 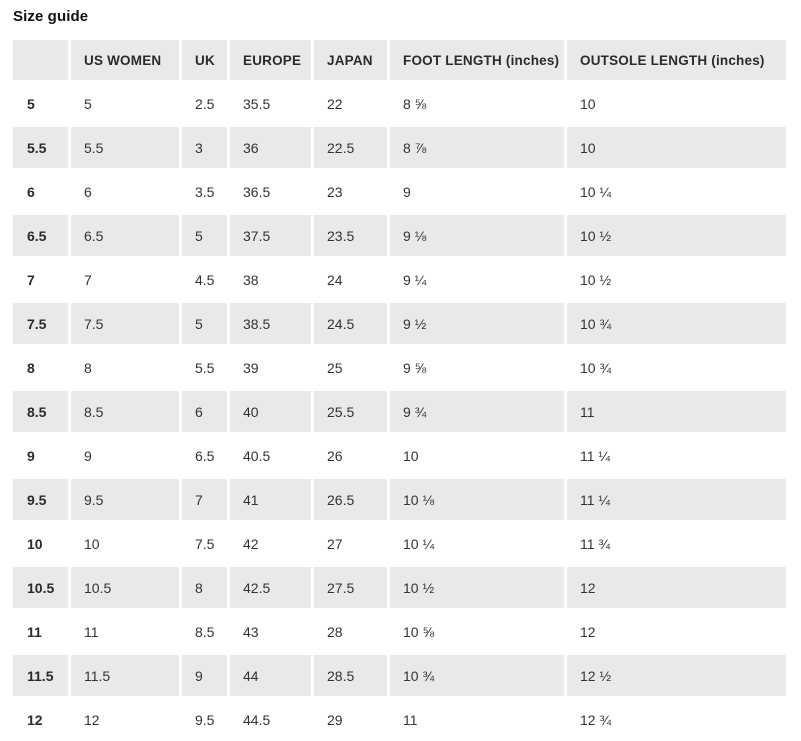 What do you see at coordinates (40, 499) in the screenshot?
I see `row-size-label: 9.5` at bounding box center [40, 499].